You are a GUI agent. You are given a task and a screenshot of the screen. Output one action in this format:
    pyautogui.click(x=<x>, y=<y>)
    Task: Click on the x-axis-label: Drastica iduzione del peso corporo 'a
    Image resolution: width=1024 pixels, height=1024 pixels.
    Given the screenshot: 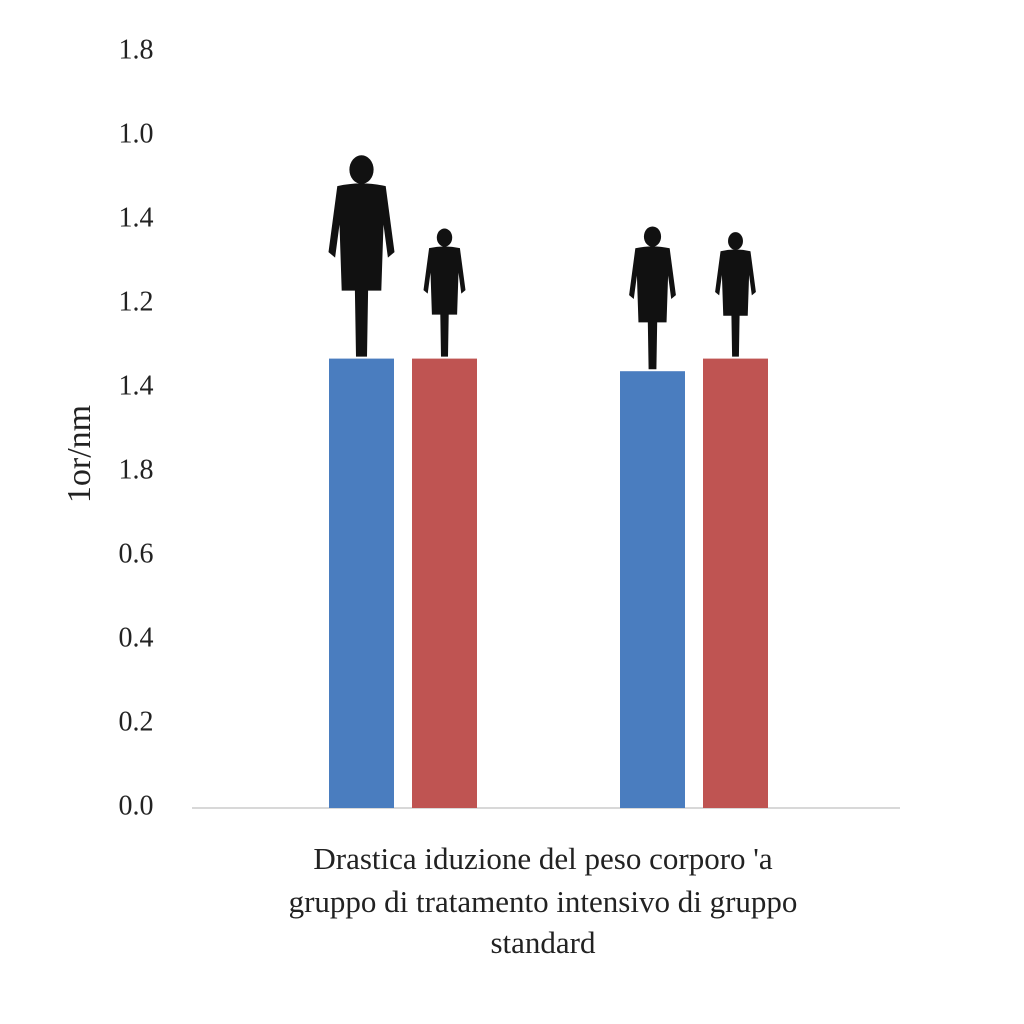 What is the action you would take?
    pyautogui.click(x=542, y=858)
    